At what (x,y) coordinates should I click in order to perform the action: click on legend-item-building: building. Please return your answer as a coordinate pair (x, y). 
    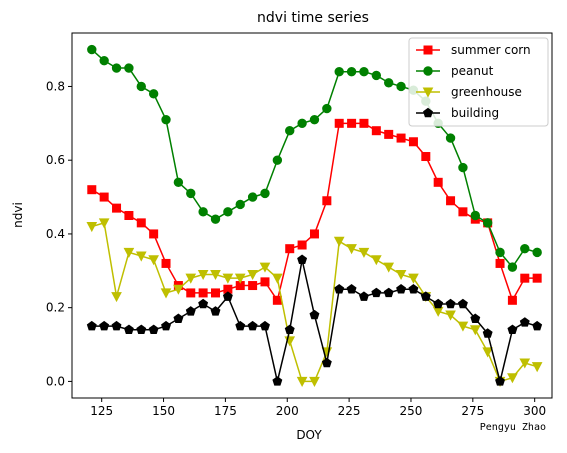
    Looking at the image, I should click on (457, 113).